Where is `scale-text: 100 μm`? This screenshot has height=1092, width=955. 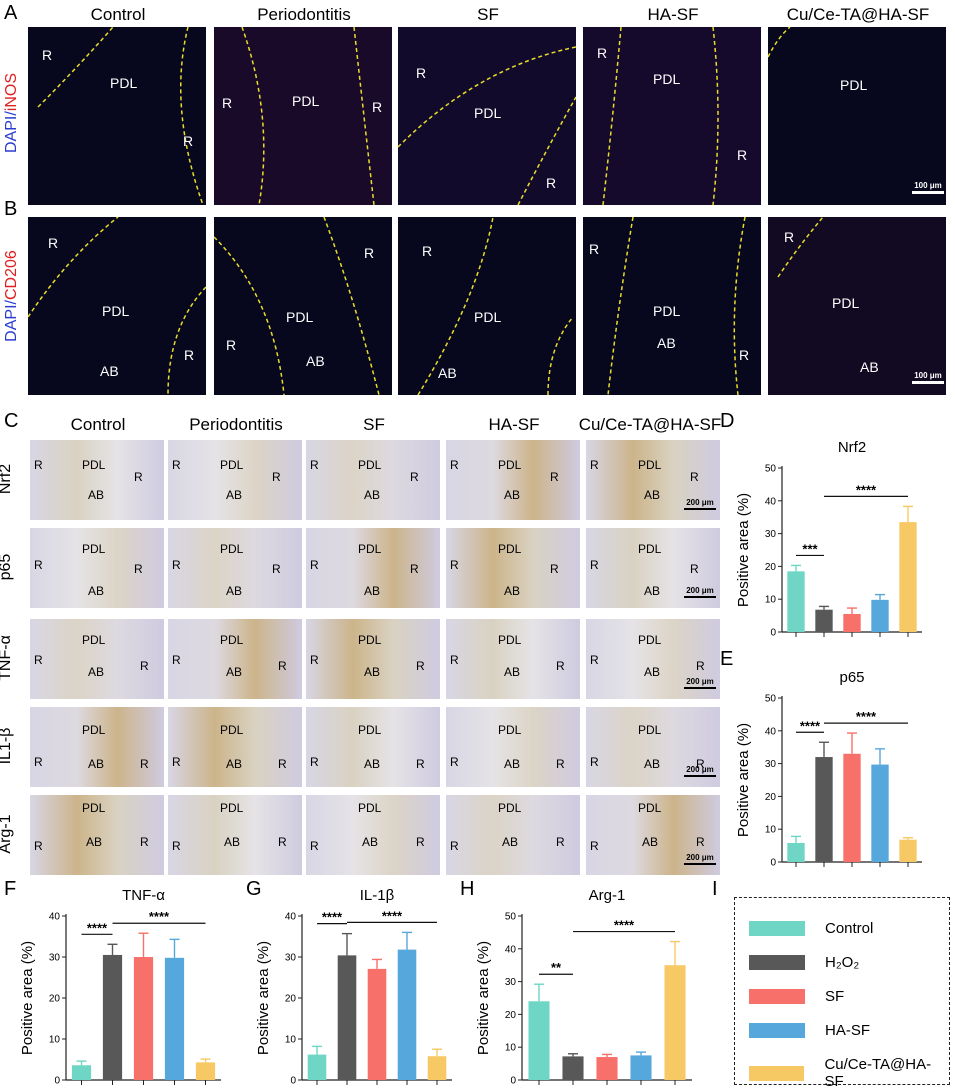
scale-text: 100 μm is located at coordinates (928, 375).